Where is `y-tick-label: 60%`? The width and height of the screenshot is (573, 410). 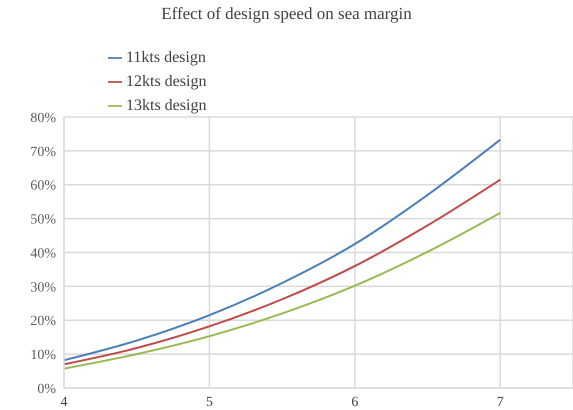 y-tick-label: 60% is located at coordinates (43, 186).